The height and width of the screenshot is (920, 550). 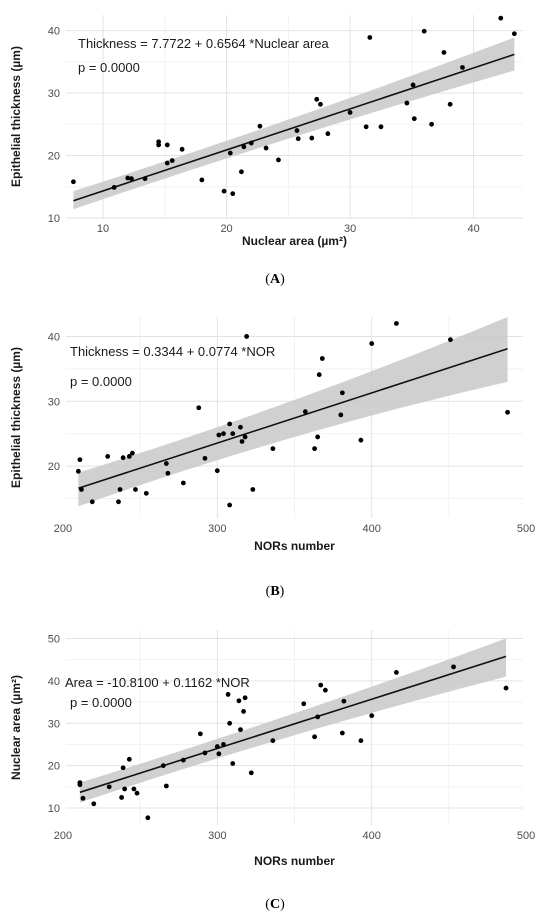 I want to click on panel-a-x-tick-label: 30, so click(x=350, y=229).